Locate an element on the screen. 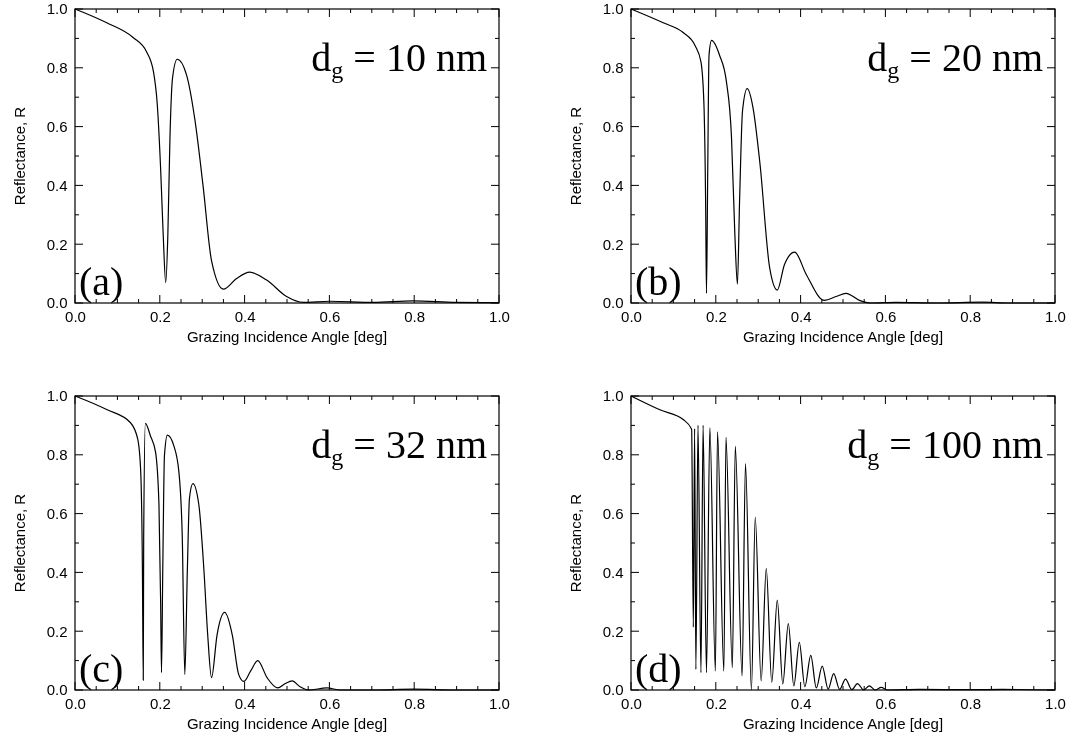 The height and width of the screenshot is (751, 1076). annotation: d$_{g}$ = 100 nm is located at coordinates (945, 446).